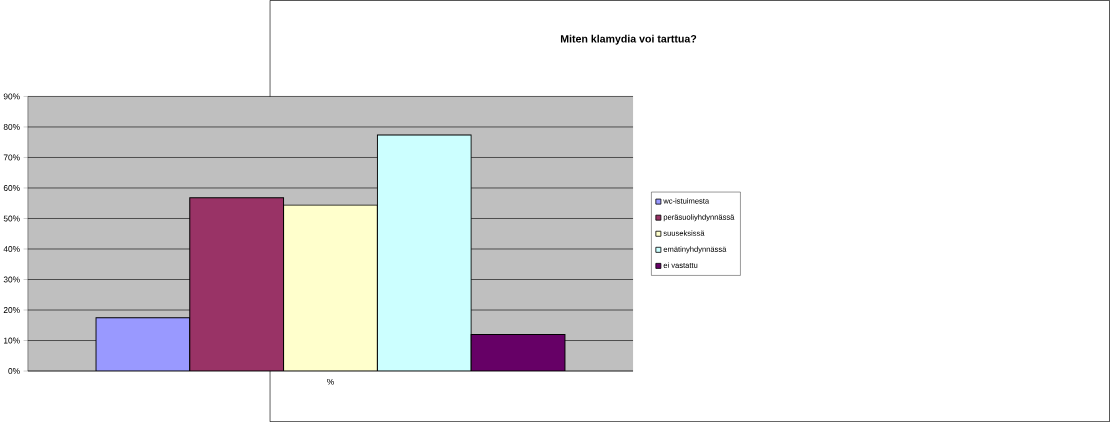 Image resolution: width=1110 pixels, height=422 pixels. Describe the element at coordinates (14, 371) in the screenshot. I see `y-tick-label: 0%` at that location.